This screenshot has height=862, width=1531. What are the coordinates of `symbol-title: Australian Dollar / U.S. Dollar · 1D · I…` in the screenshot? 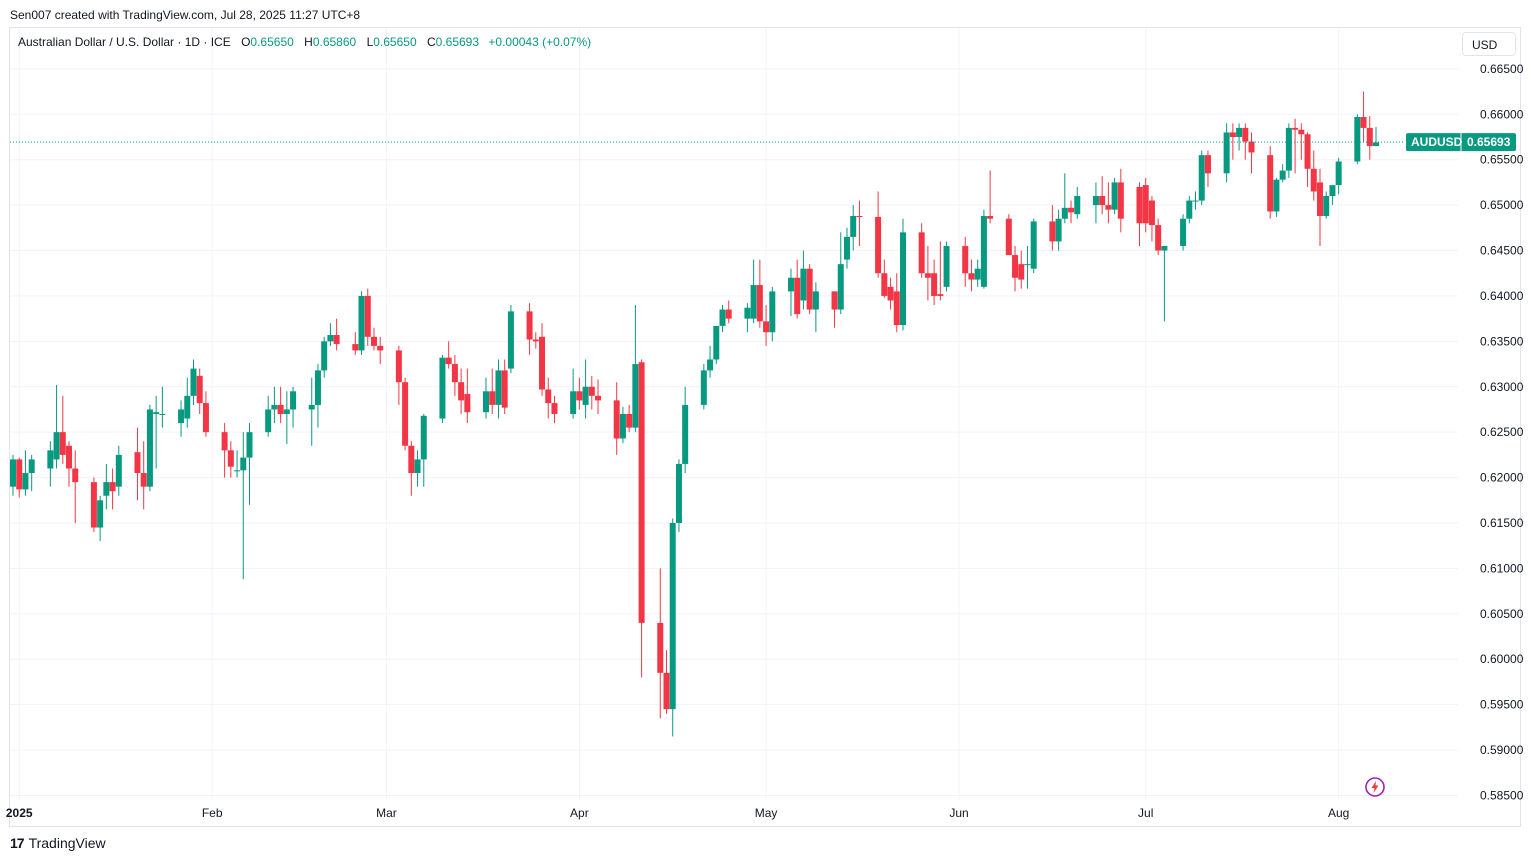 It's located at (124, 42).